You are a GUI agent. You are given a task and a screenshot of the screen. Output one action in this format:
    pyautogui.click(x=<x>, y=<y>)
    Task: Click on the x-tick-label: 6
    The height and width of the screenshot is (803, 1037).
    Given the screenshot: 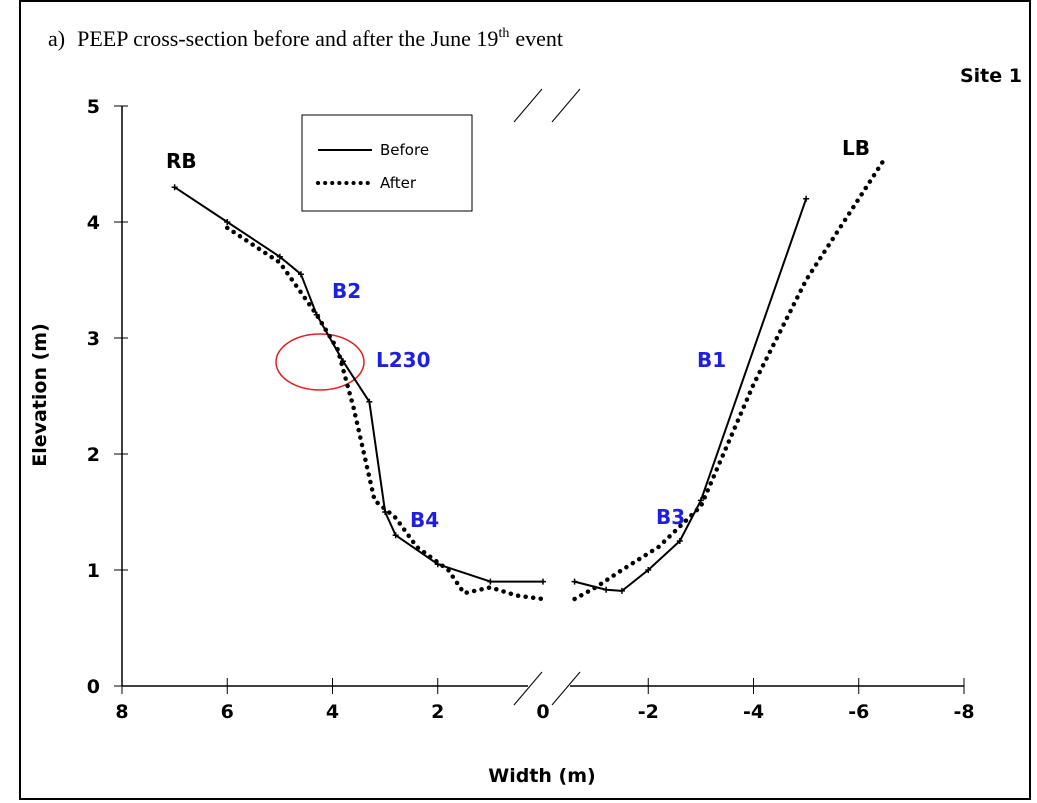 What is the action you would take?
    pyautogui.click(x=227, y=712)
    